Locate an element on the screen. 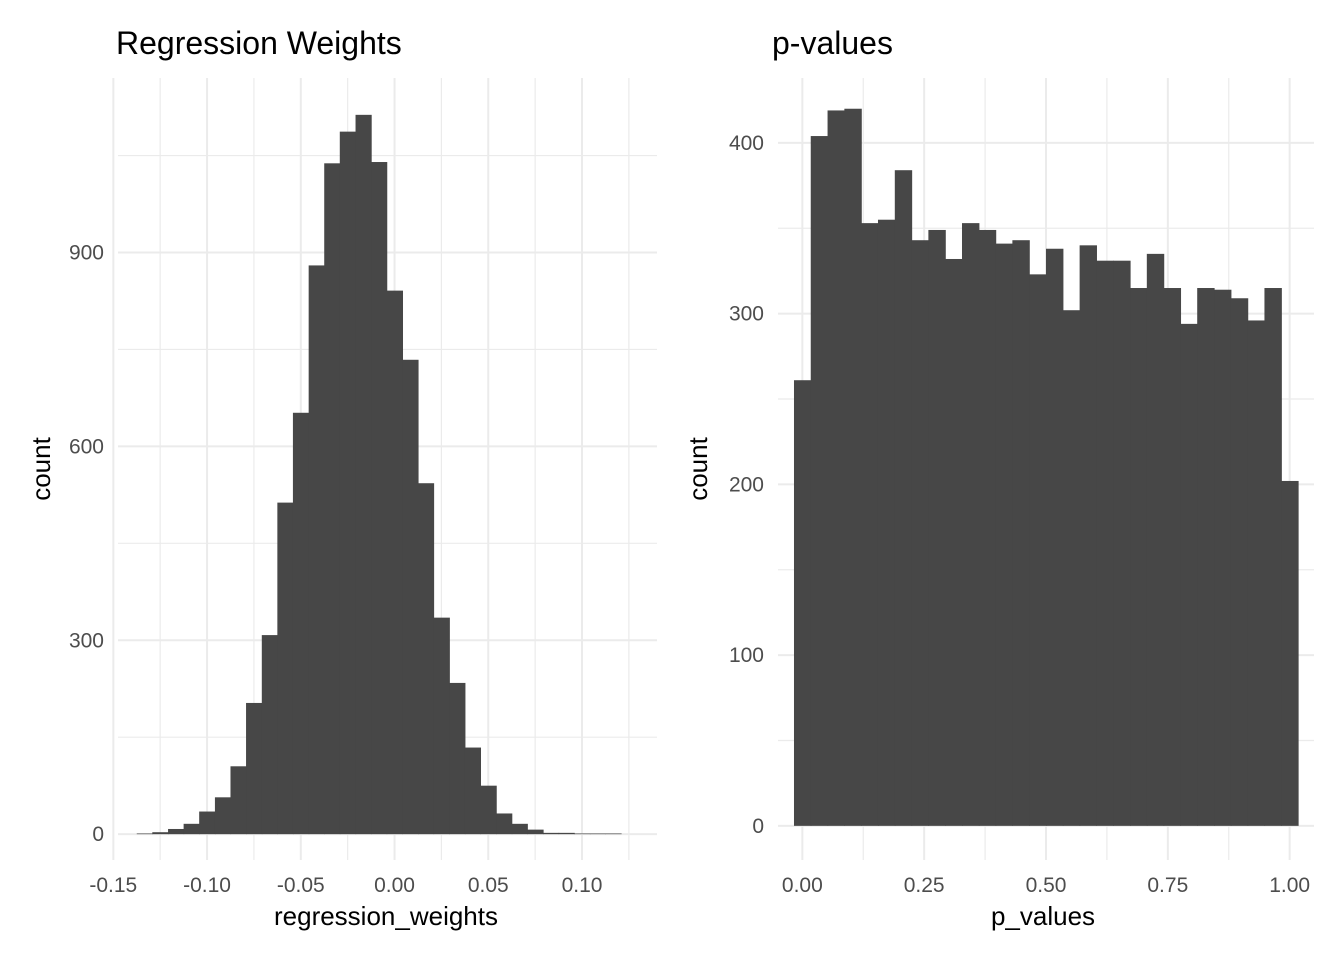  p-values-y-axis-title: count is located at coordinates (698, 468).